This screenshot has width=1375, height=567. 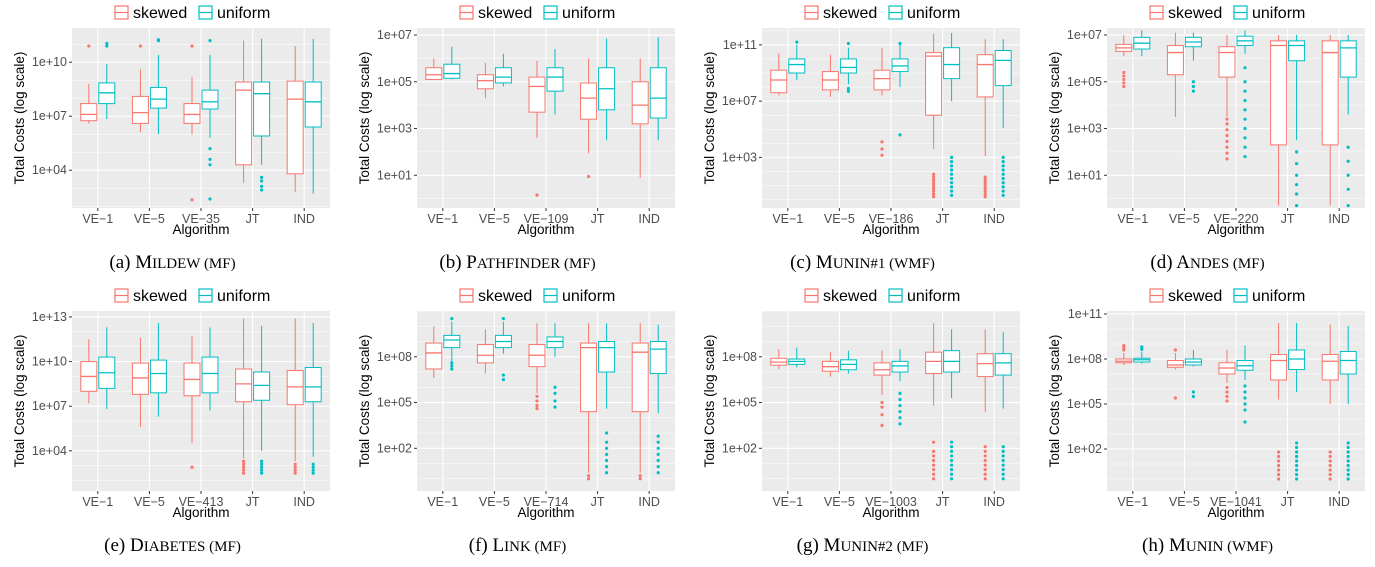 What do you see at coordinates (494, 502) in the screenshot?
I see `x-tick-label: VE−5` at bounding box center [494, 502].